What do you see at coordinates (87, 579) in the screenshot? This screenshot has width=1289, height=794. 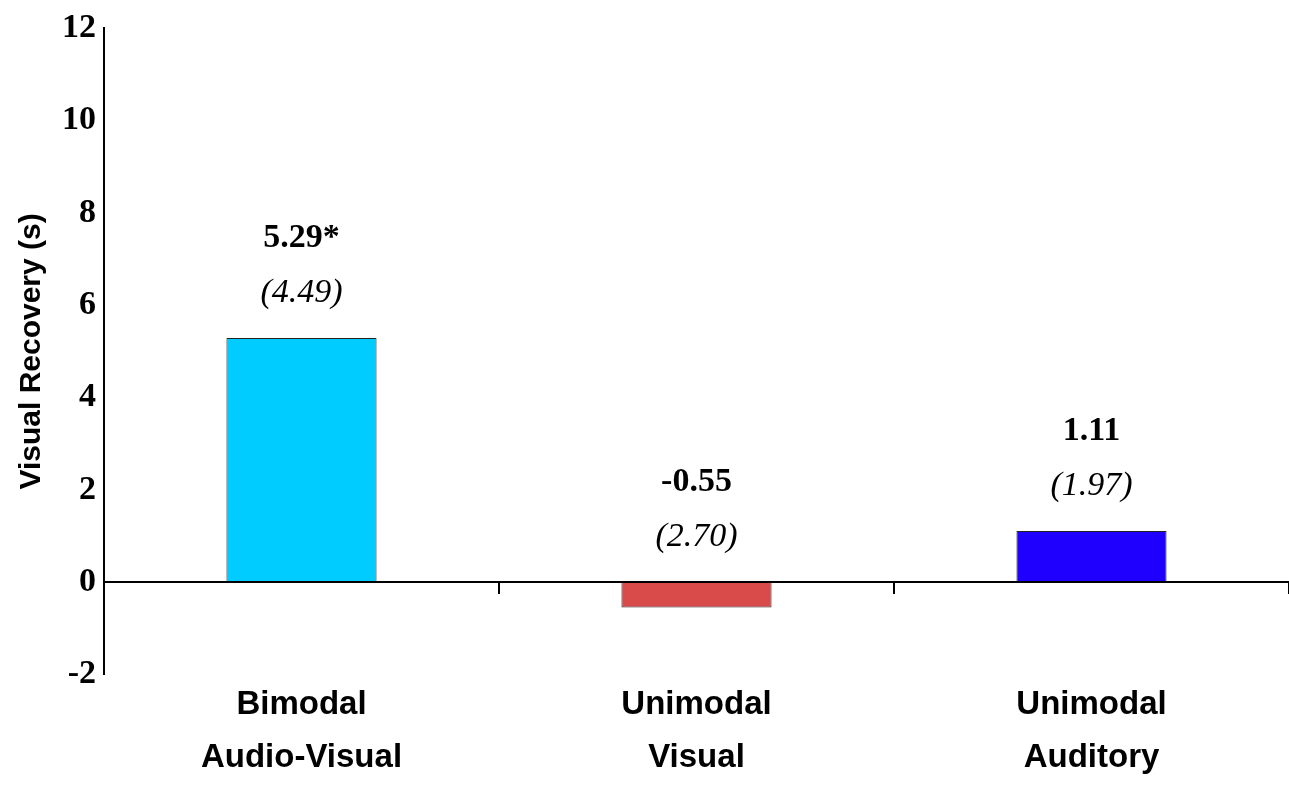 I see `y-tick-label: 0` at bounding box center [87, 579].